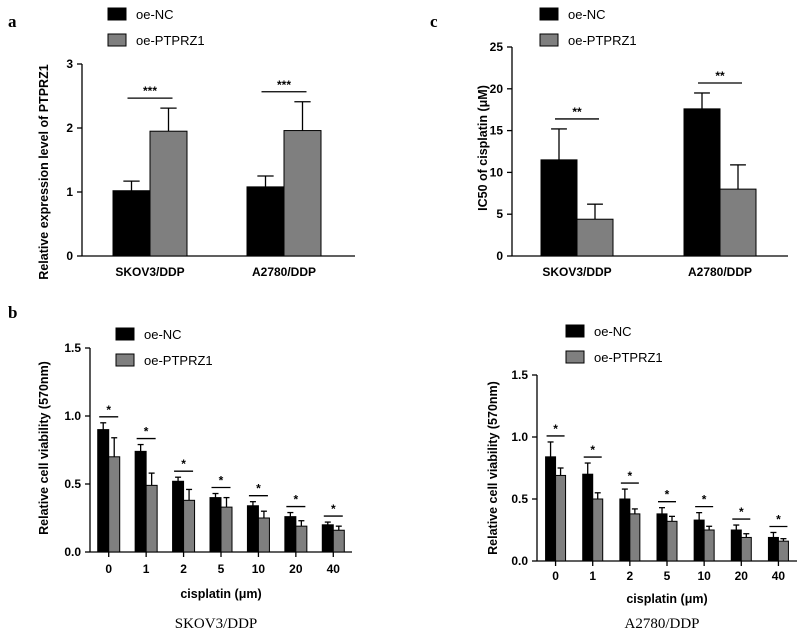 This screenshot has width=800, height=633. I want to click on y-tick-label: 1.5, so click(519, 375).